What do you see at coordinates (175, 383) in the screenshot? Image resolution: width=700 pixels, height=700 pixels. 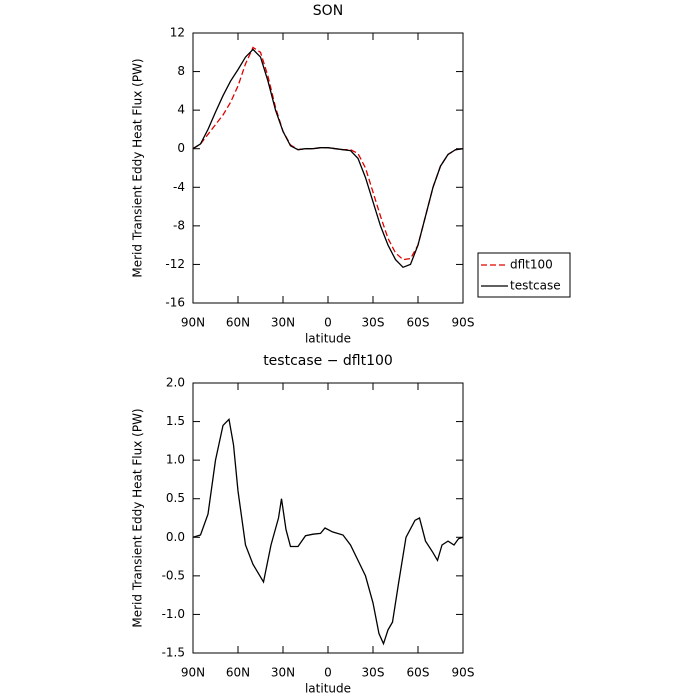 I see `y-tick-label: 2.0` at bounding box center [175, 383].